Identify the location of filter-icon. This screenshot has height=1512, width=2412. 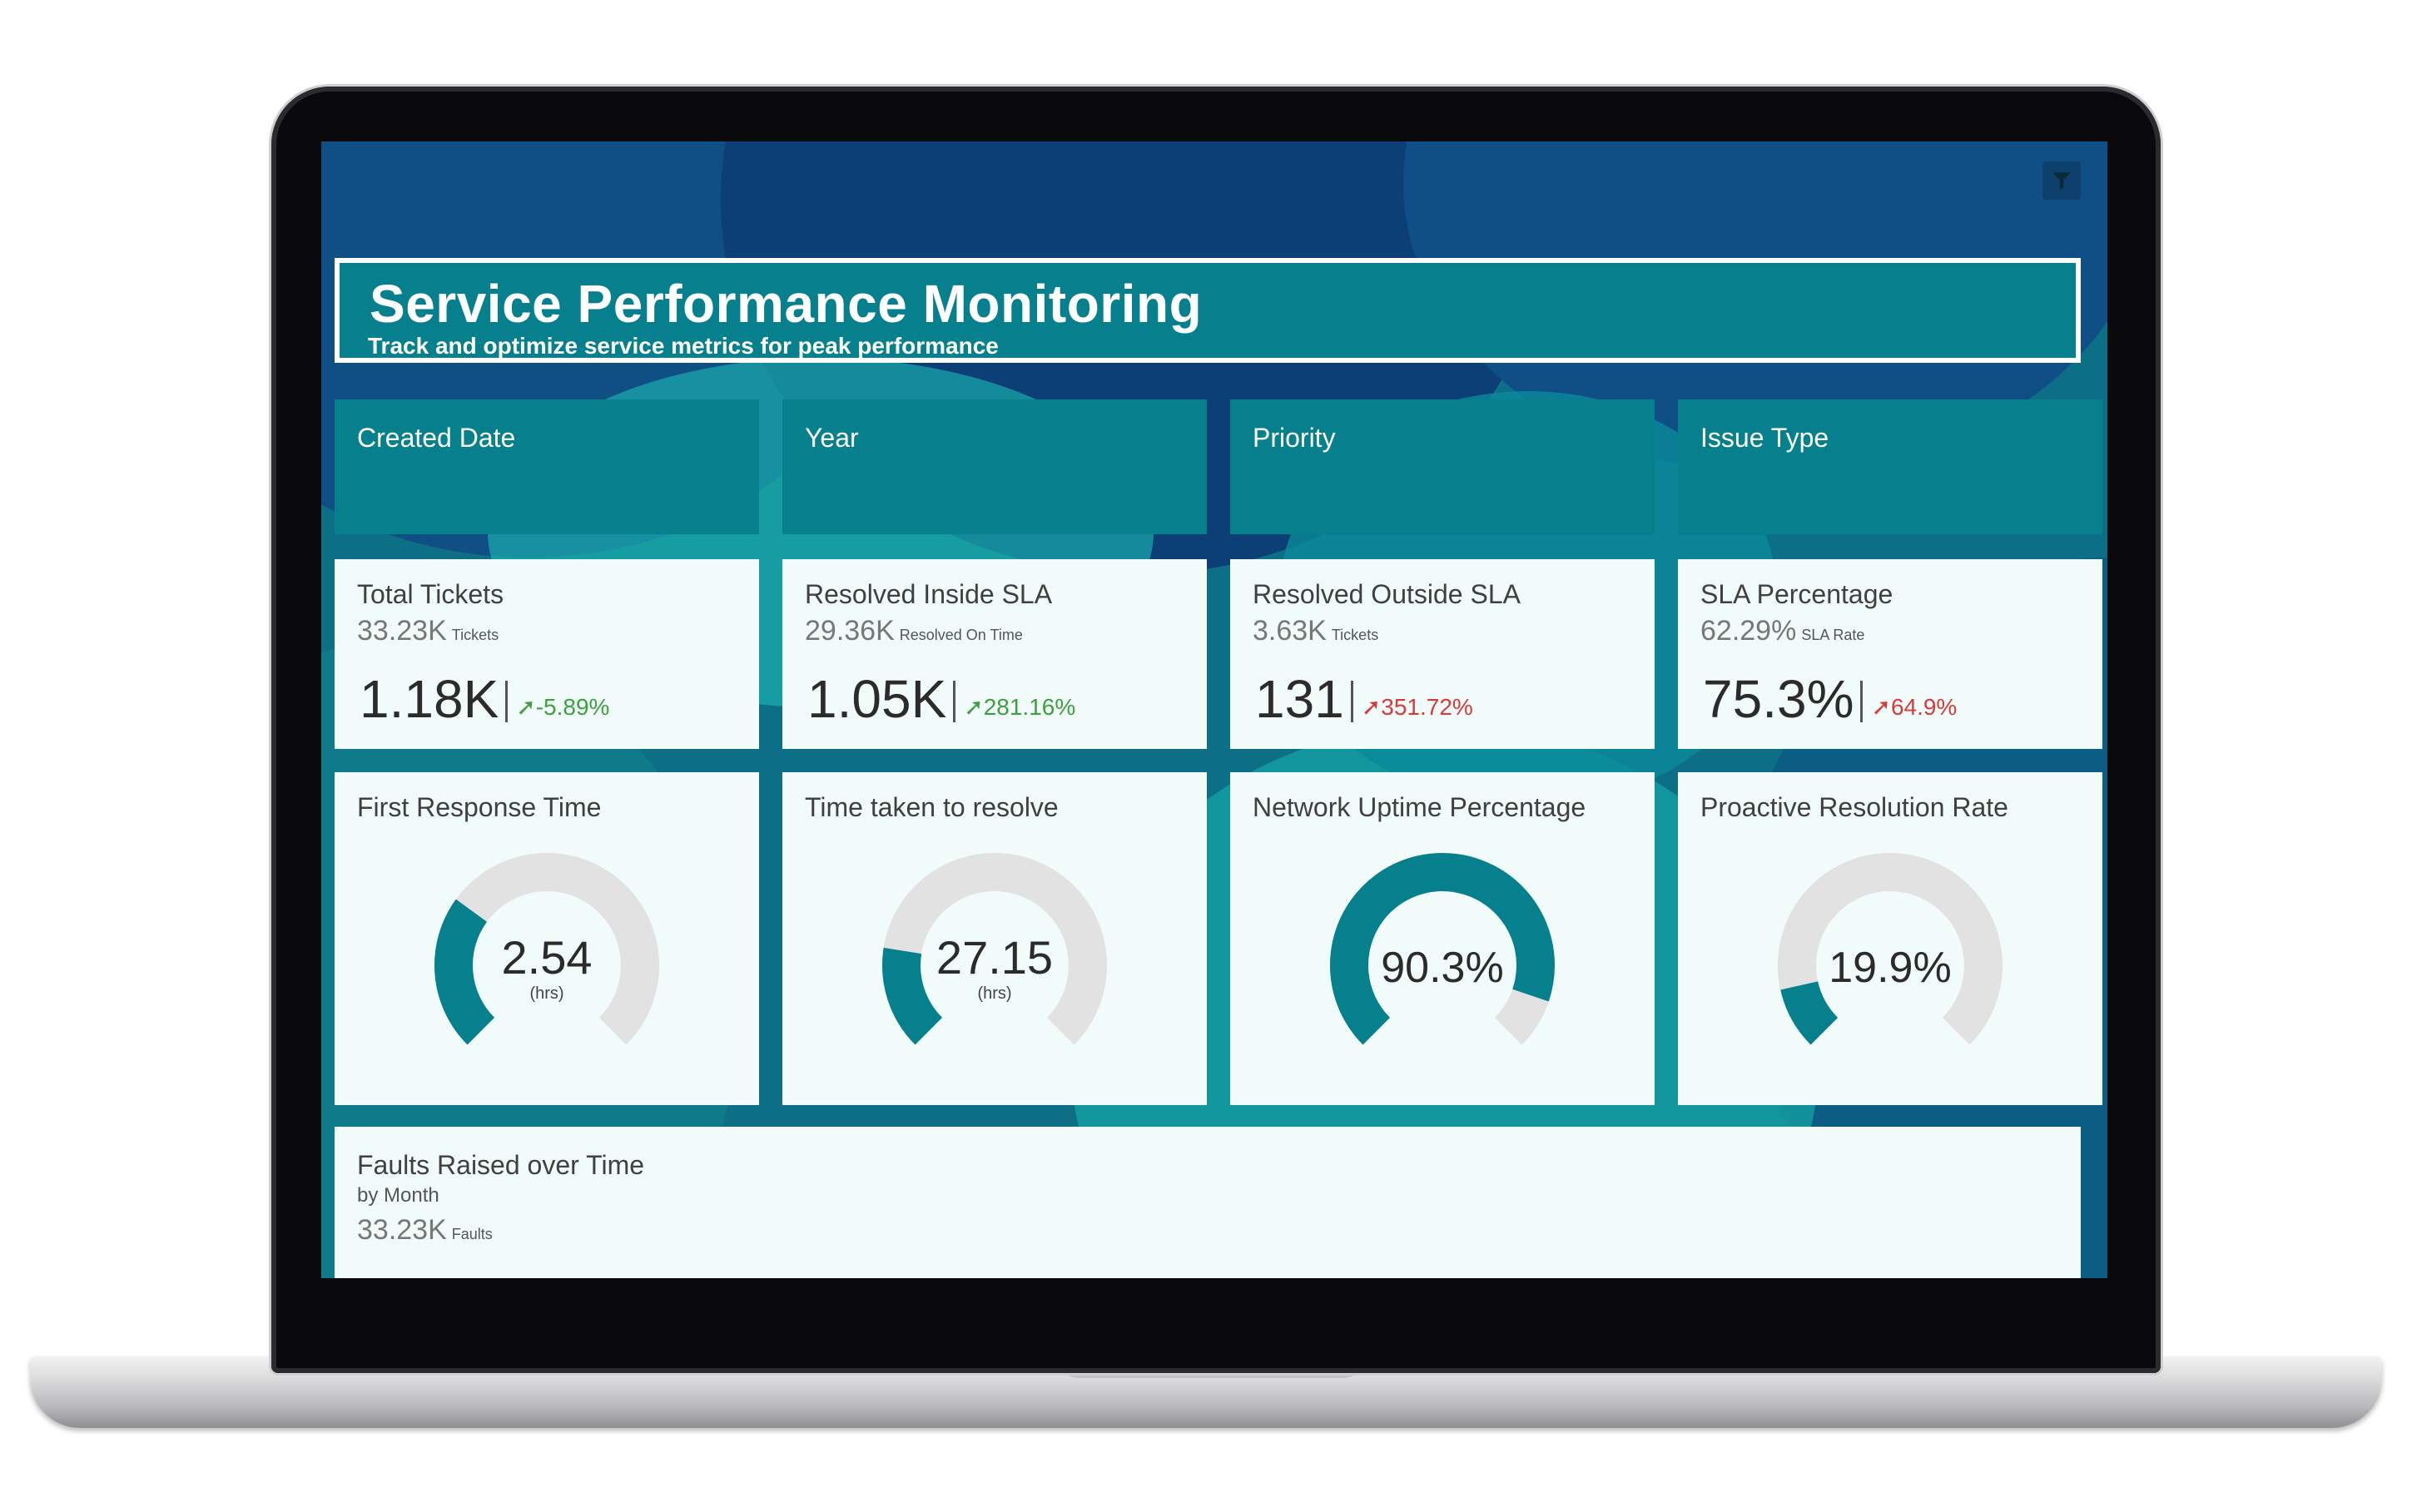
(2061, 181).